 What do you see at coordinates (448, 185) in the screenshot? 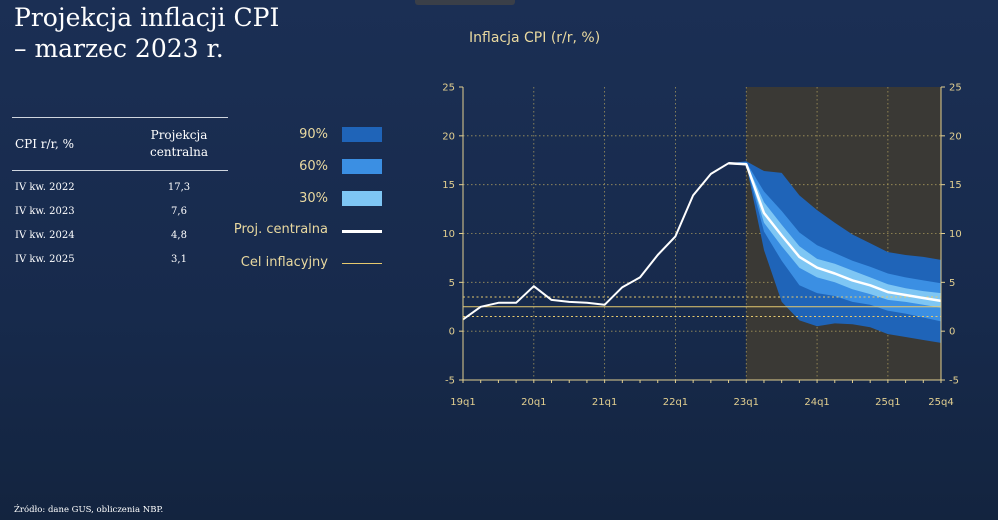
I see `y-tick-label-left: 15` at bounding box center [448, 185].